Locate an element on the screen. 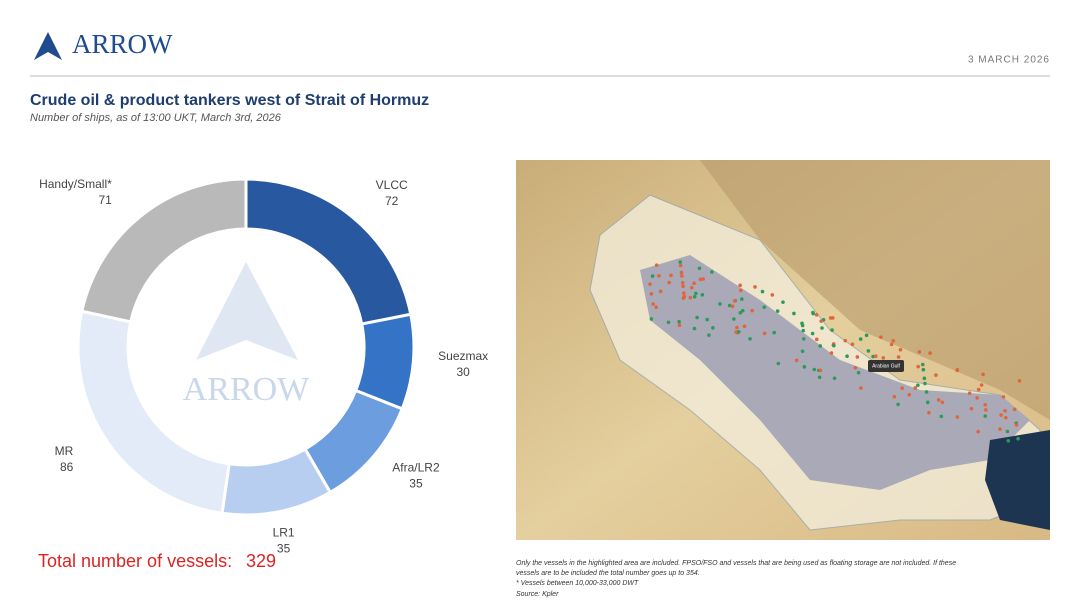 This screenshot has width=1080, height=608. total-value: 329 is located at coordinates (261, 561).